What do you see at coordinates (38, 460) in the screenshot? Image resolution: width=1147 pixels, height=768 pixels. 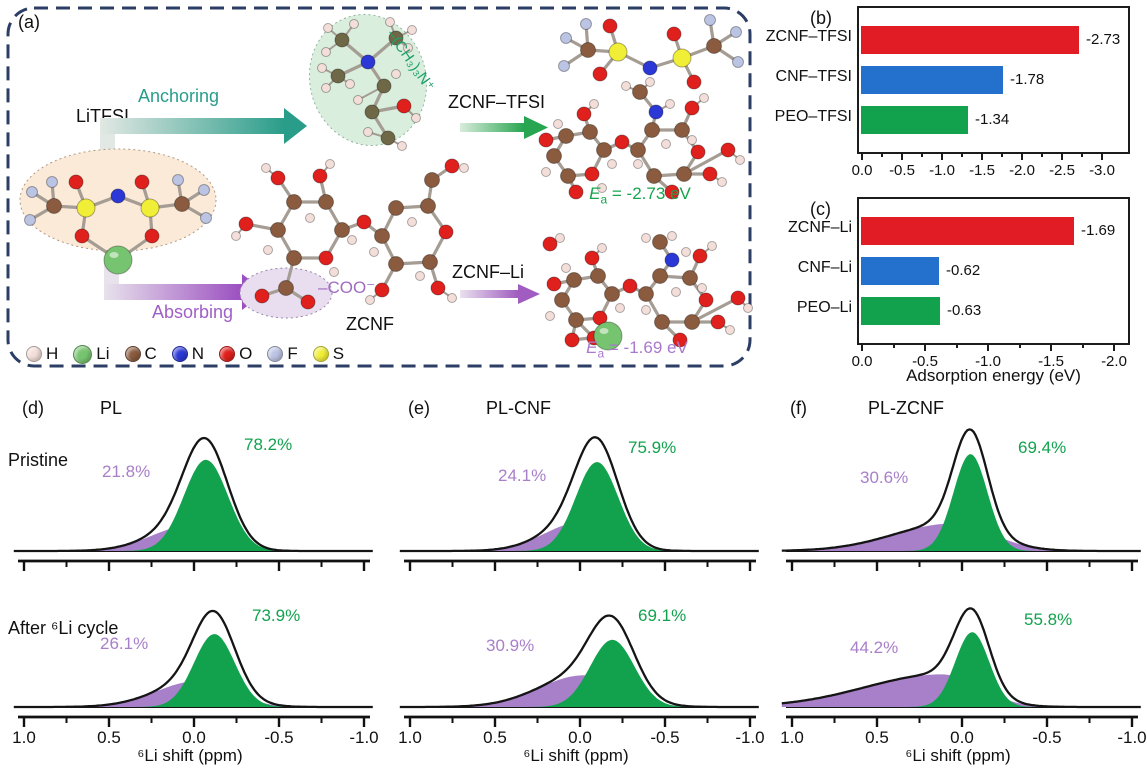 I see `row-label-pristine: Pristine` at bounding box center [38, 460].